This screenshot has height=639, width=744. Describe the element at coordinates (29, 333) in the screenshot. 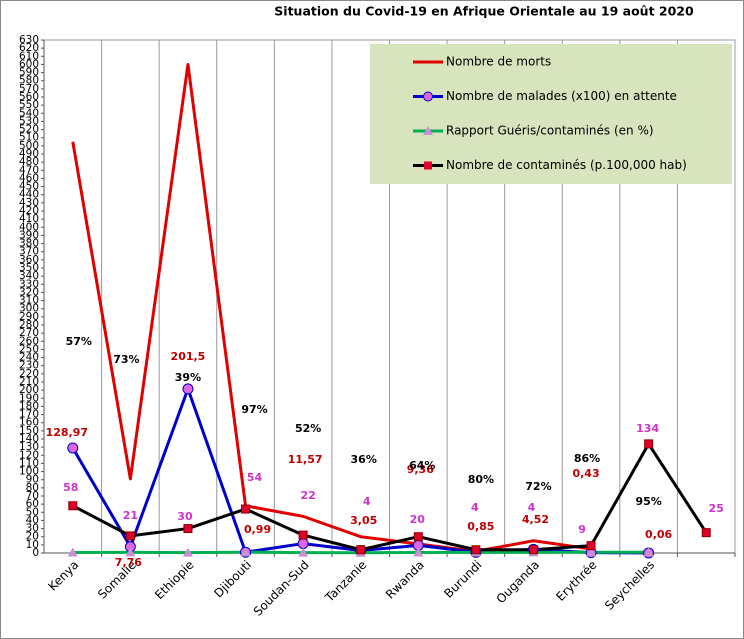

I see `y-tick-label: 270` at that location.